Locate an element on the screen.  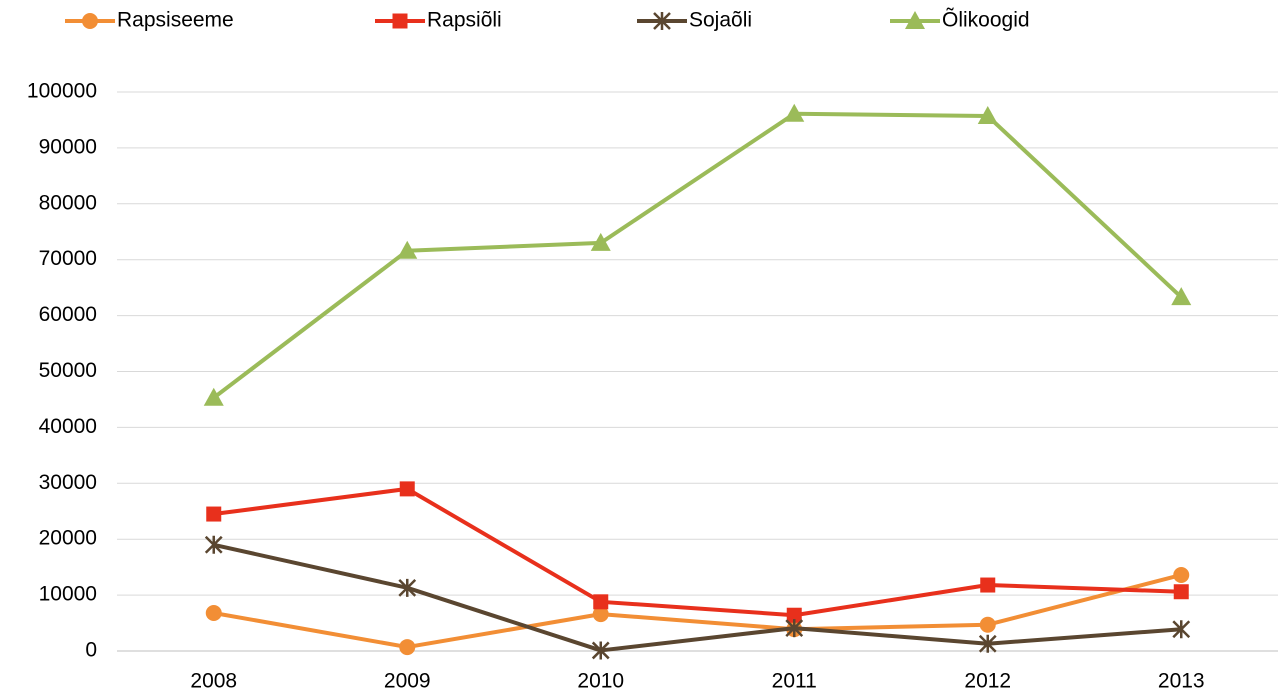
legend-label: Rapsiseeme is located at coordinates (175, 20).